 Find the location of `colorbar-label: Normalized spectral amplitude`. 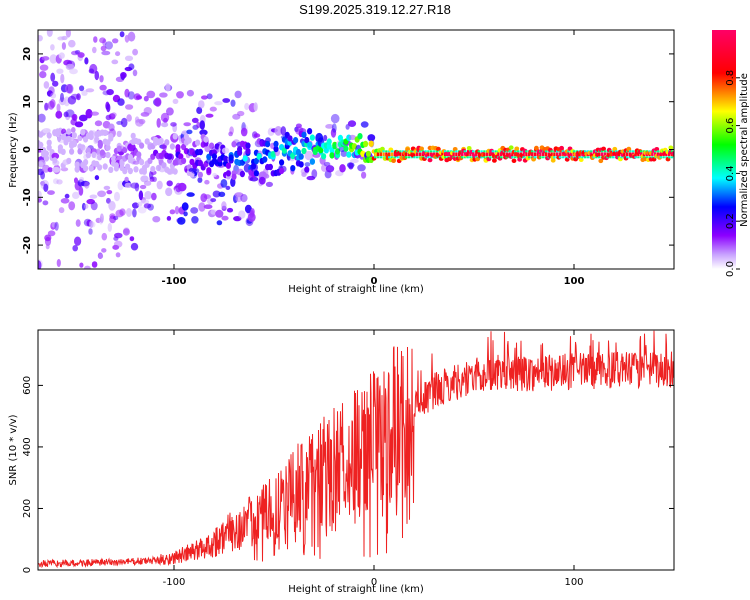

colorbar-label: Normalized spectral amplitude is located at coordinates (744, 150).